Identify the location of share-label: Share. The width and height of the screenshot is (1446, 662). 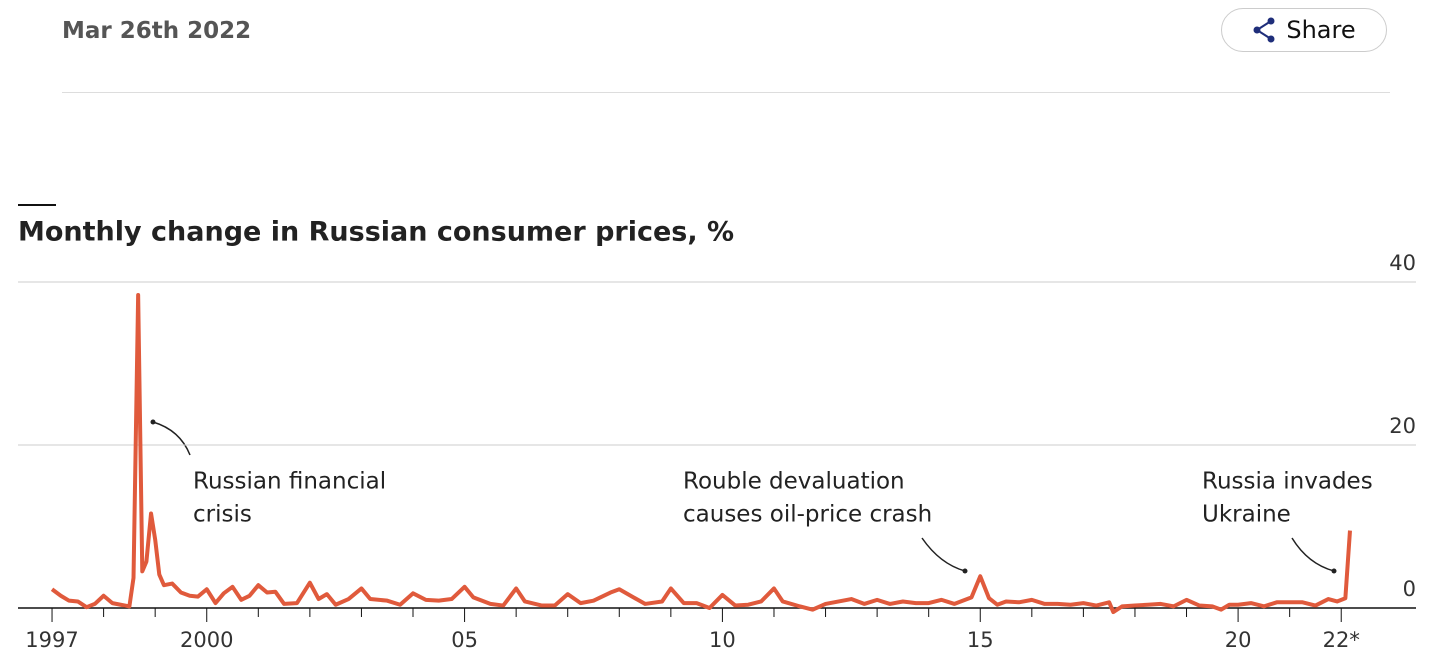
(1321, 30).